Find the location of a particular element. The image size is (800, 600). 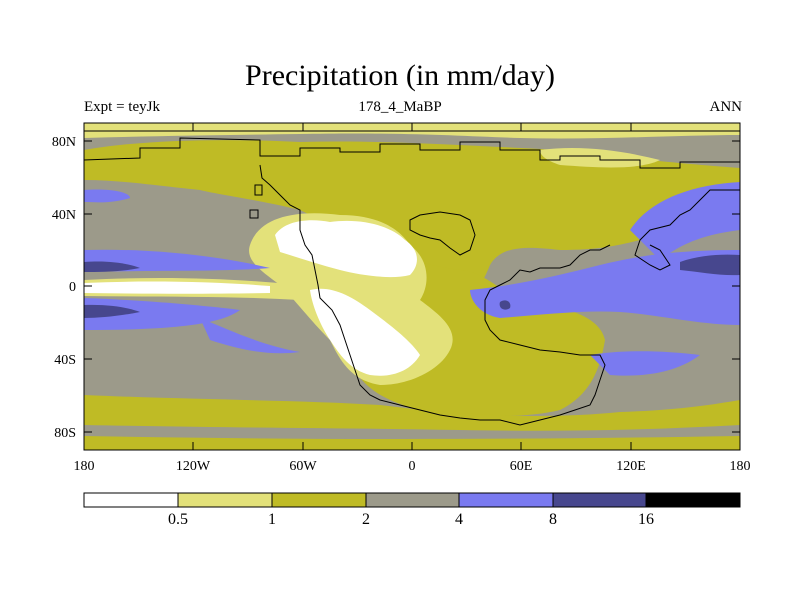

y-tick-label: 80S is located at coordinates (65, 433).